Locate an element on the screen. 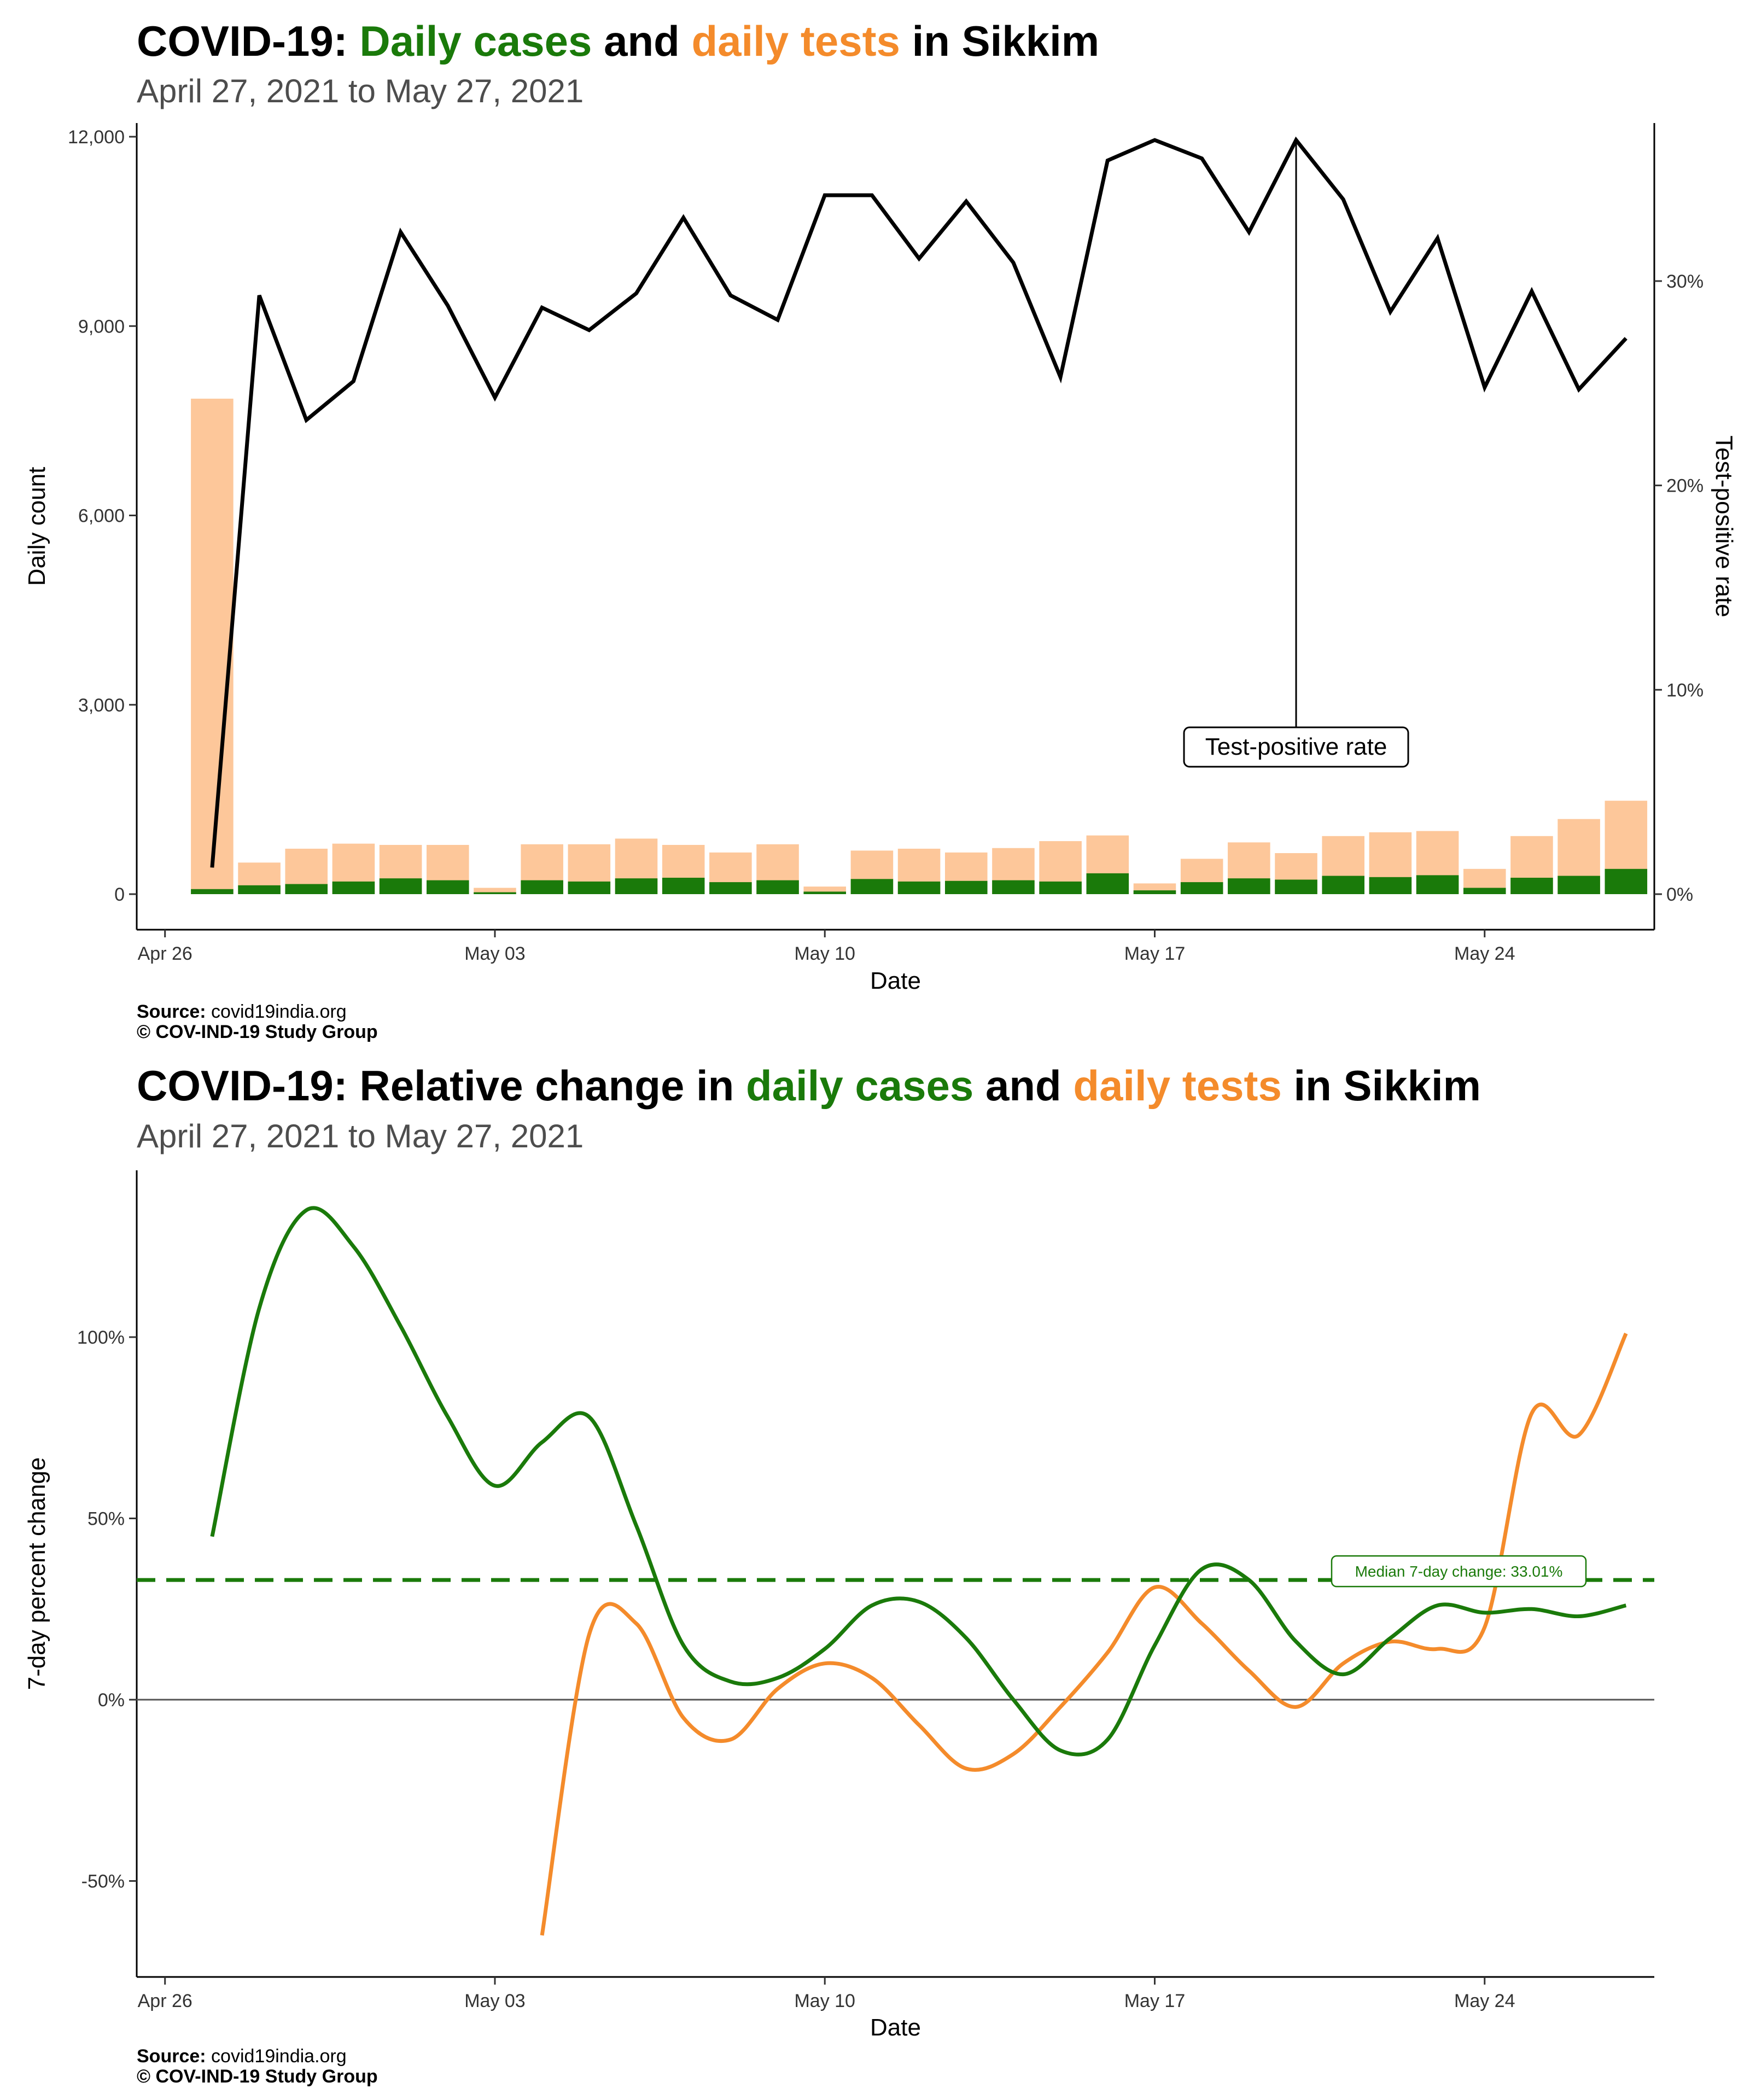 The width and height of the screenshot is (1750, 2100). chart2-title-prefix: COVID-19: Relative change in is located at coordinates (441, 1085).